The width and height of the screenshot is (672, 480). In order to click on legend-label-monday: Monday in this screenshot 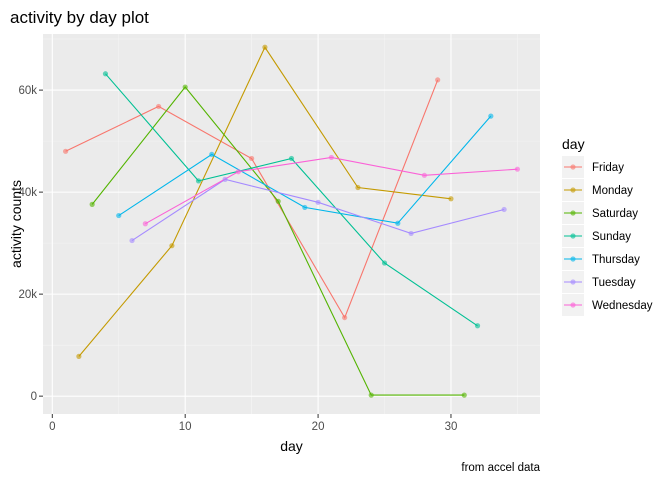, I will do `click(612, 191)`.